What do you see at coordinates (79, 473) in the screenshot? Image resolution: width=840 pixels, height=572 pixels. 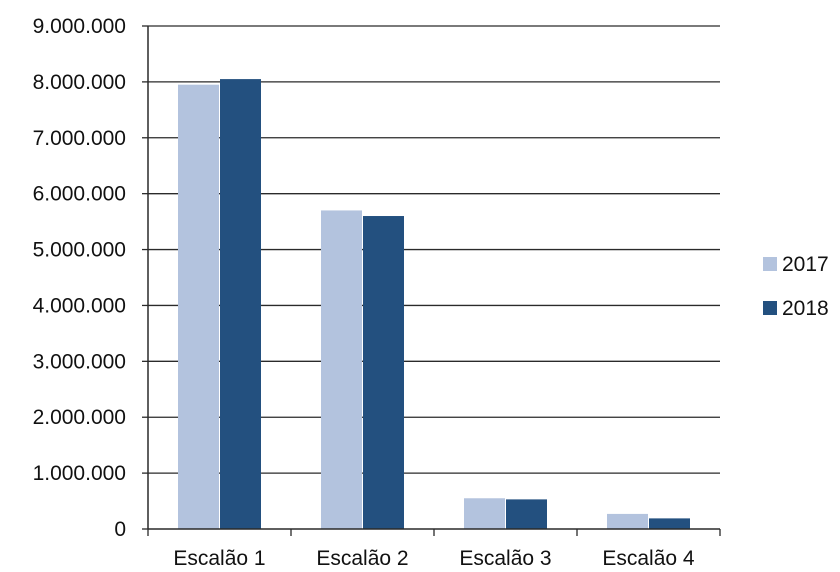 I see `y-tick-label: 1.000.000` at bounding box center [79, 473].